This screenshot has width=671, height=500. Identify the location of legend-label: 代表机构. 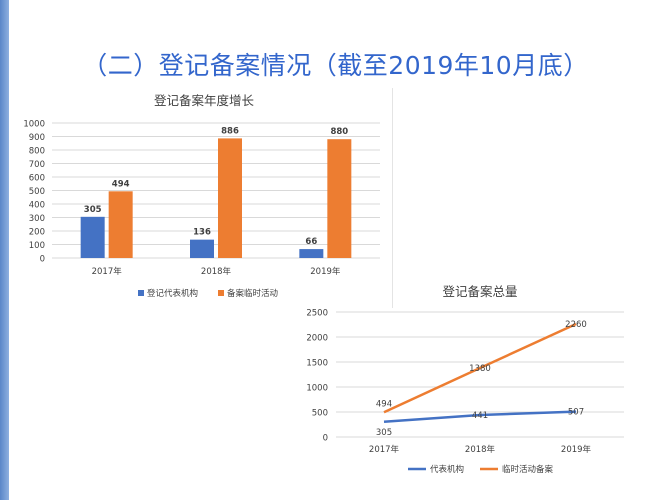
(447, 469).